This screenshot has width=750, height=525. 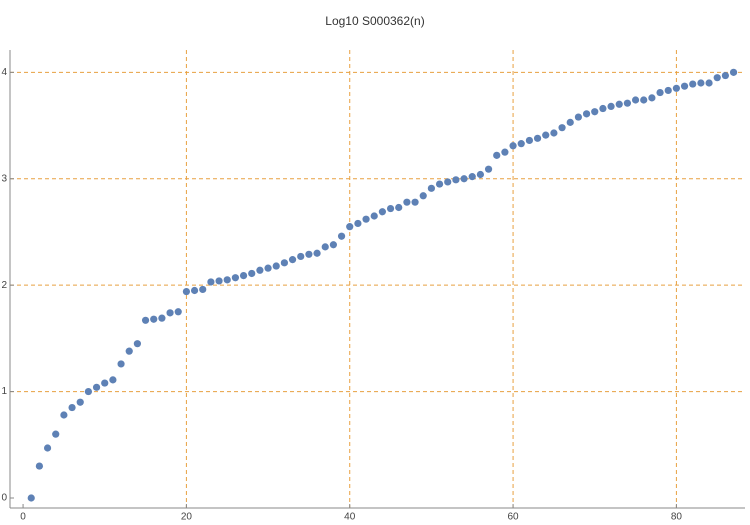 I want to click on x-tick-label: 0, so click(x=23, y=517).